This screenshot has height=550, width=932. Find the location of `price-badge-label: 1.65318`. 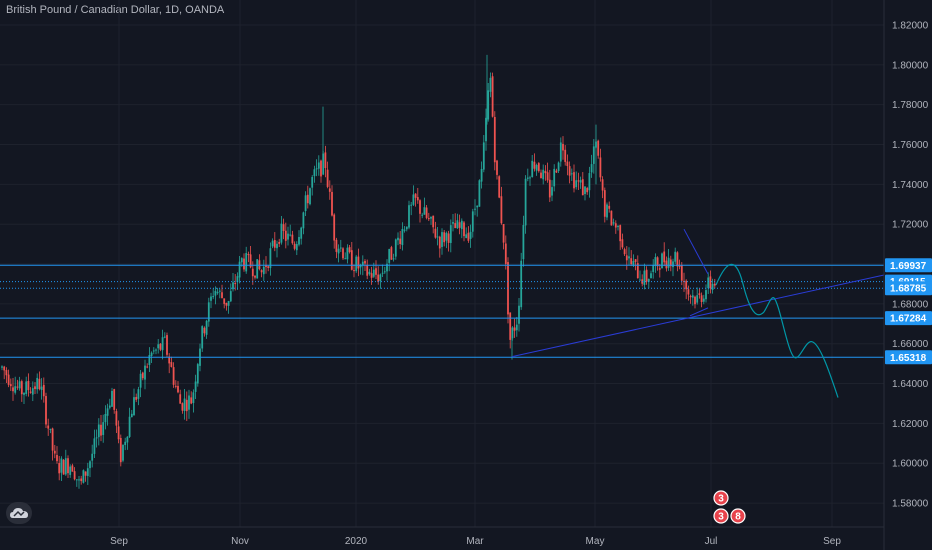

price-badge-label: 1.65318 is located at coordinates (908, 358).